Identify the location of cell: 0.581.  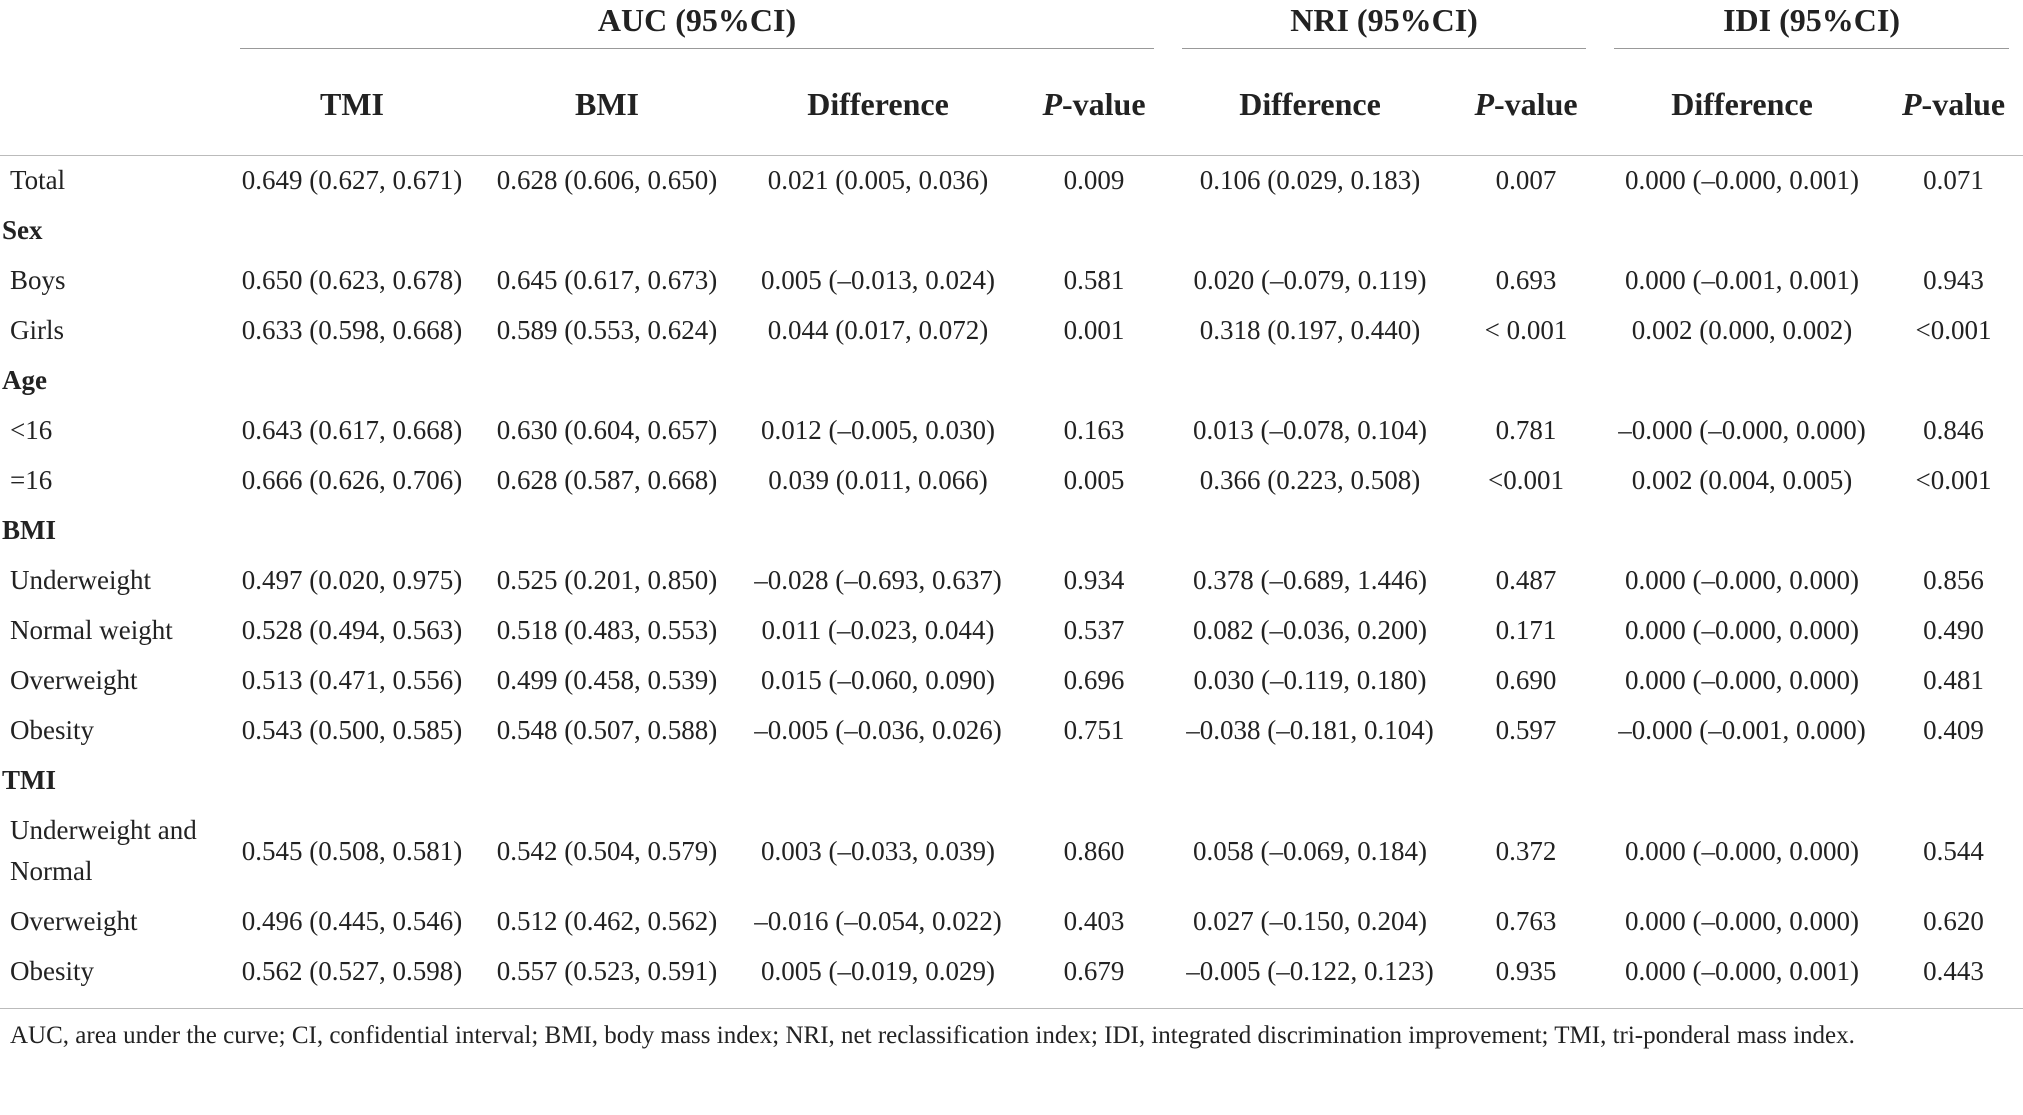
(1094, 280).